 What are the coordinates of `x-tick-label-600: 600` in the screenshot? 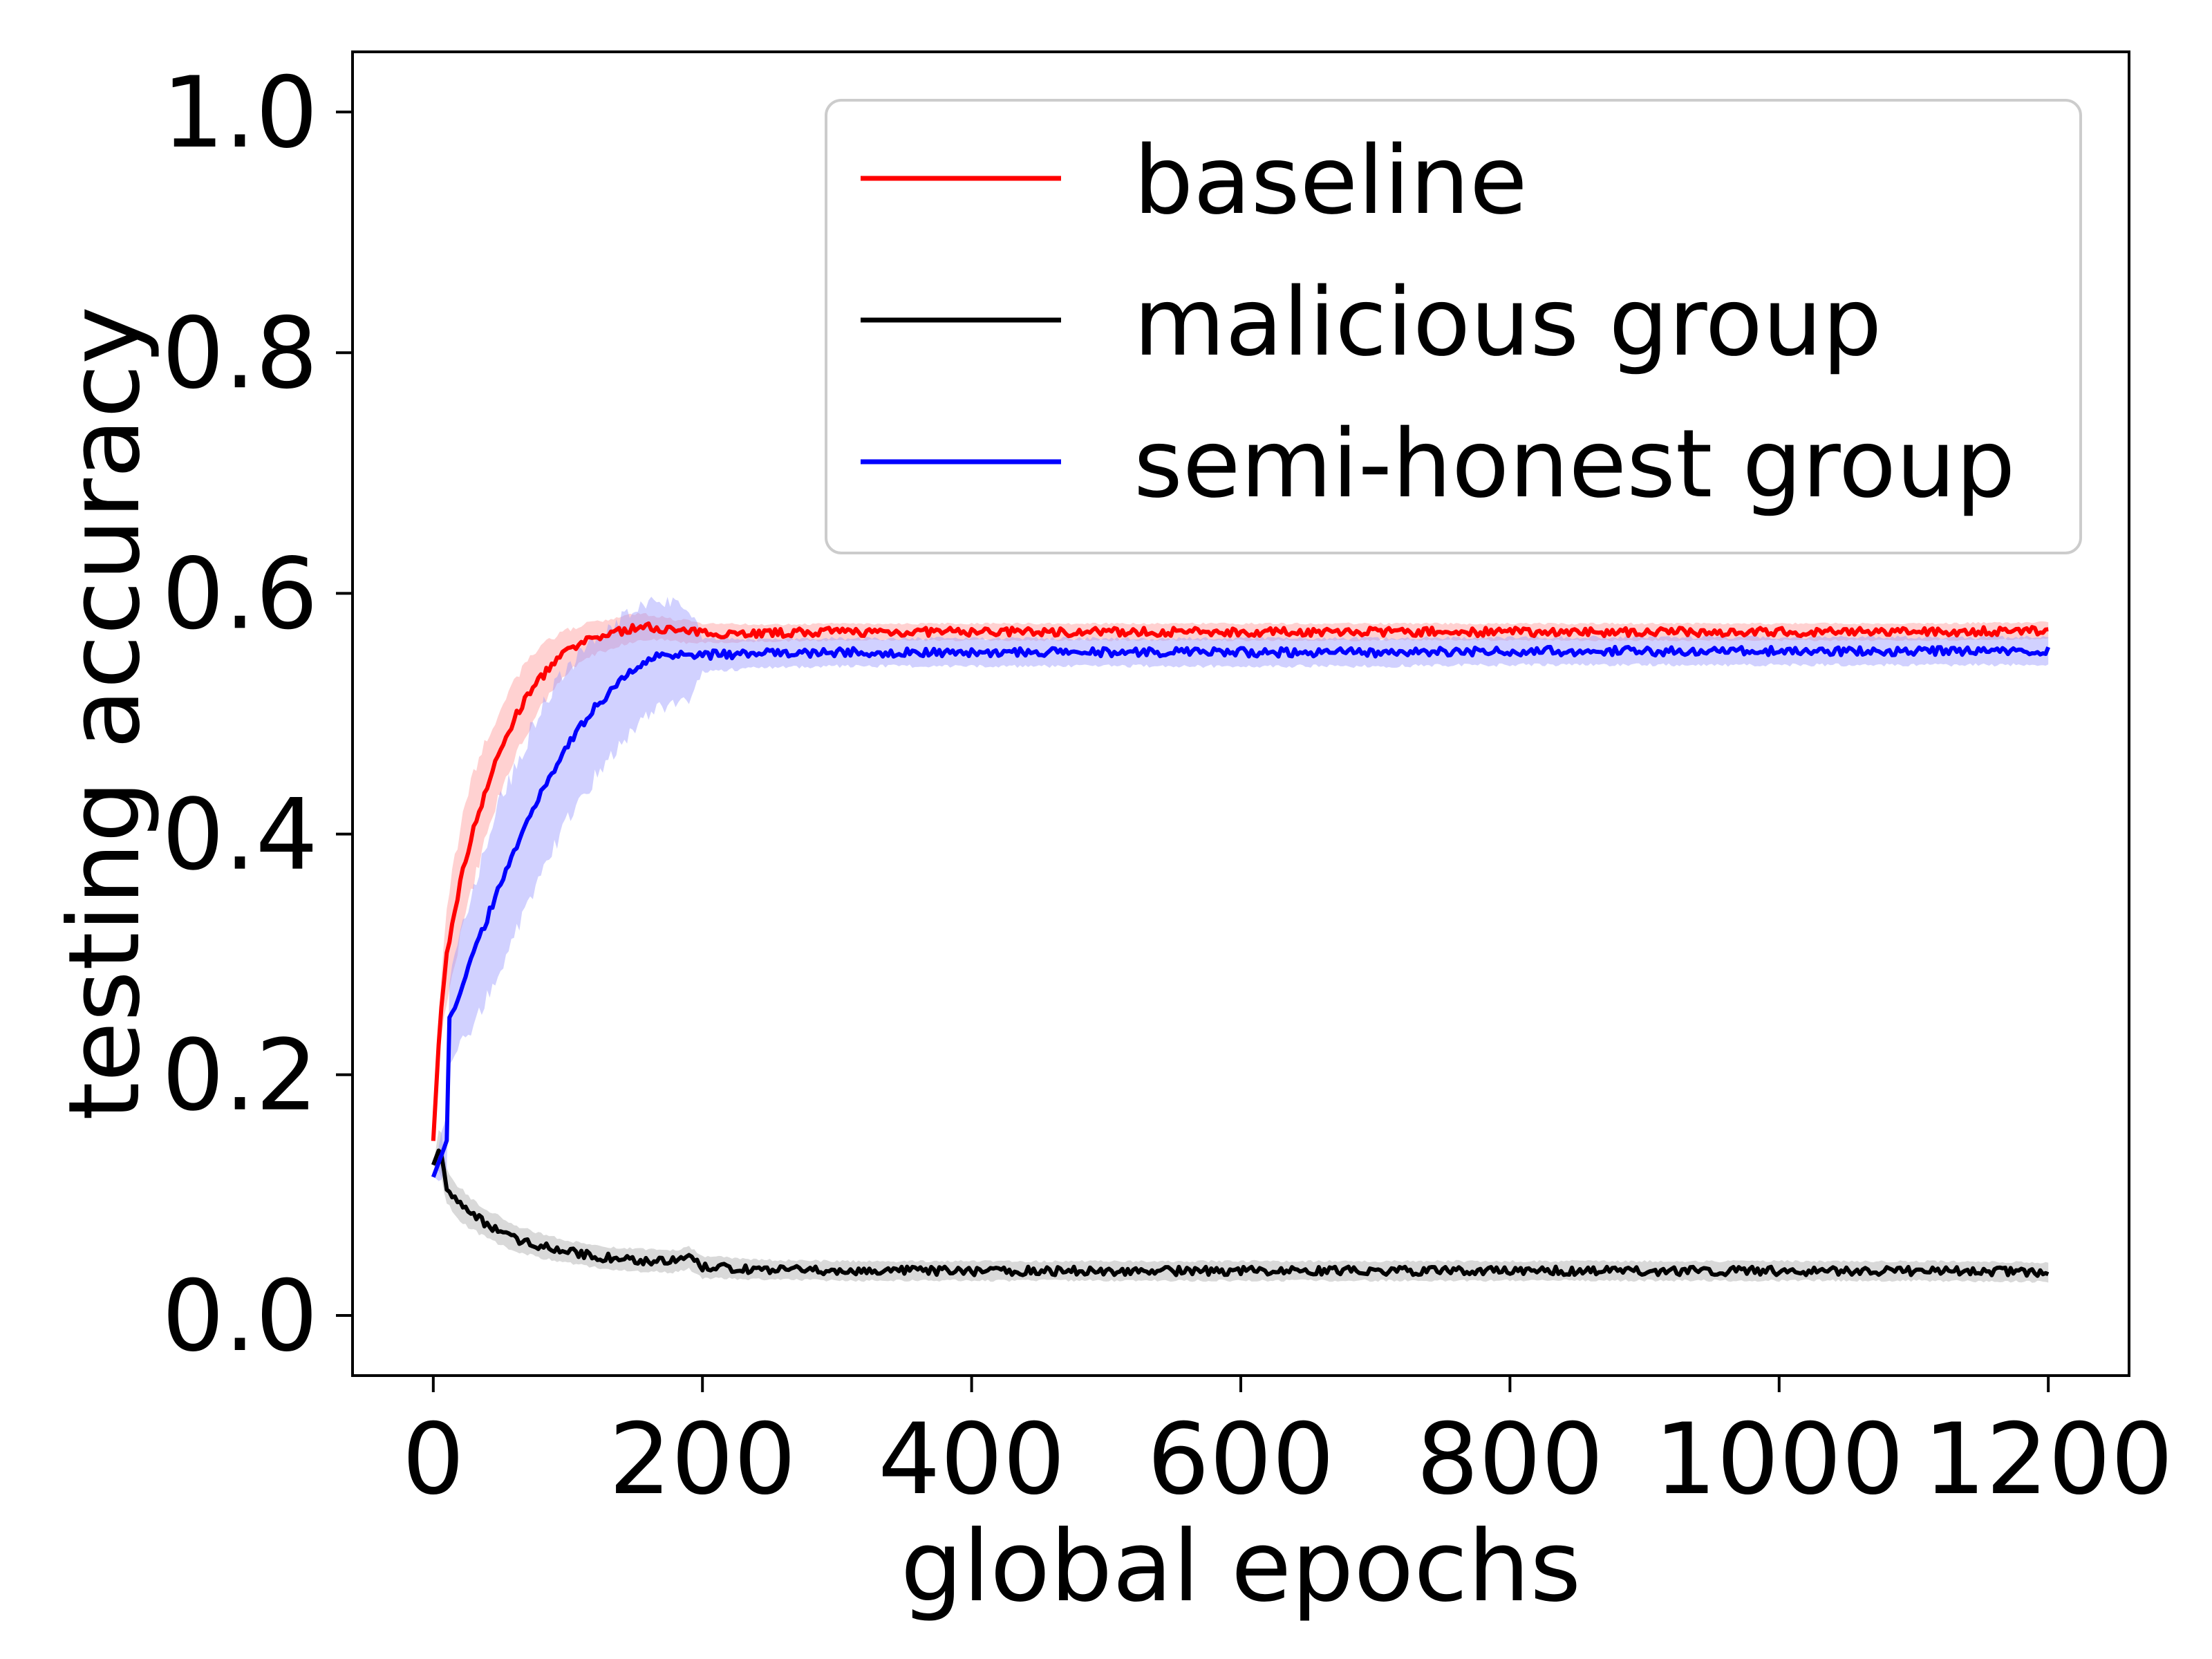 It's located at (1241, 1460).